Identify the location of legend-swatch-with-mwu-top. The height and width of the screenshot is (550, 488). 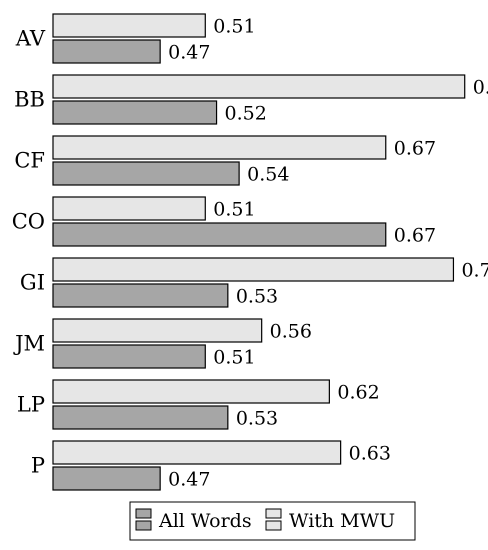
(273, 513).